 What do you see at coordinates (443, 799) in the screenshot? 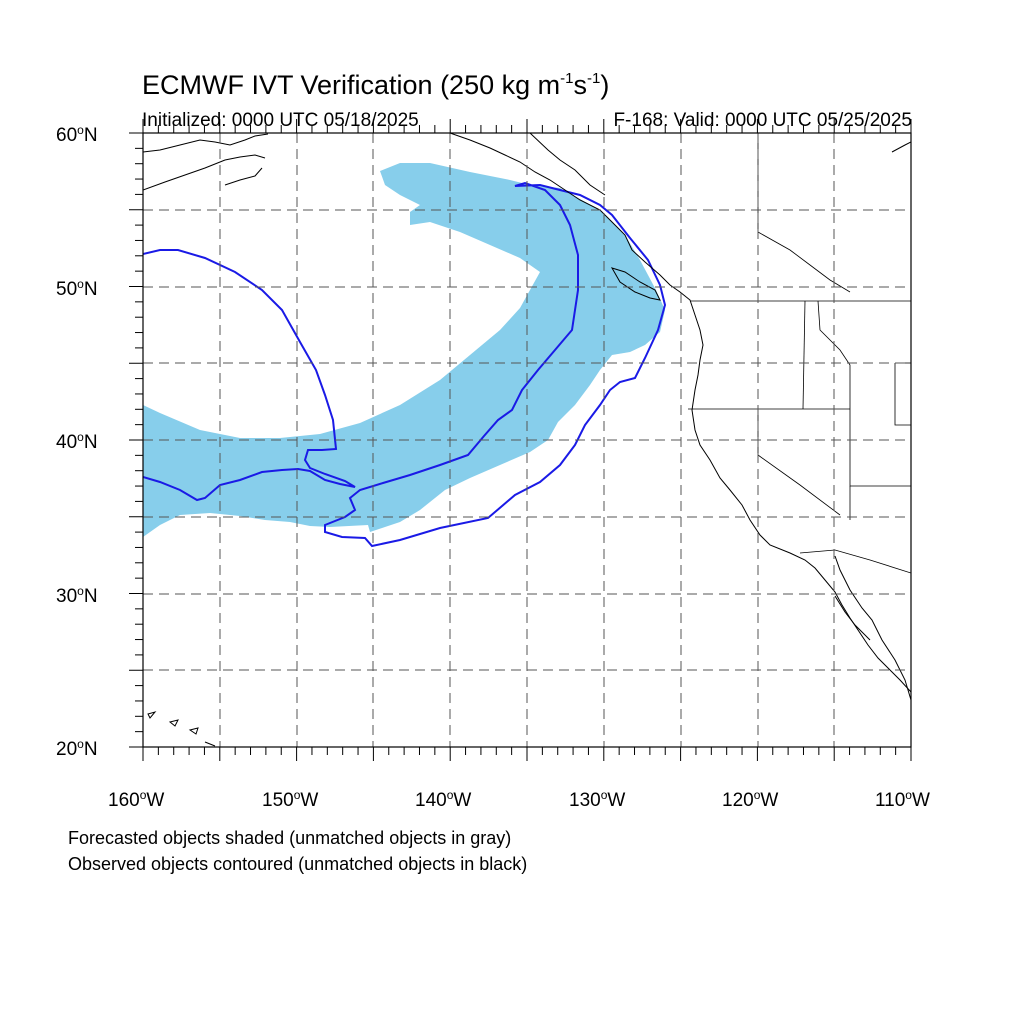
I see `lon-label-140w: 140oW` at bounding box center [443, 799].